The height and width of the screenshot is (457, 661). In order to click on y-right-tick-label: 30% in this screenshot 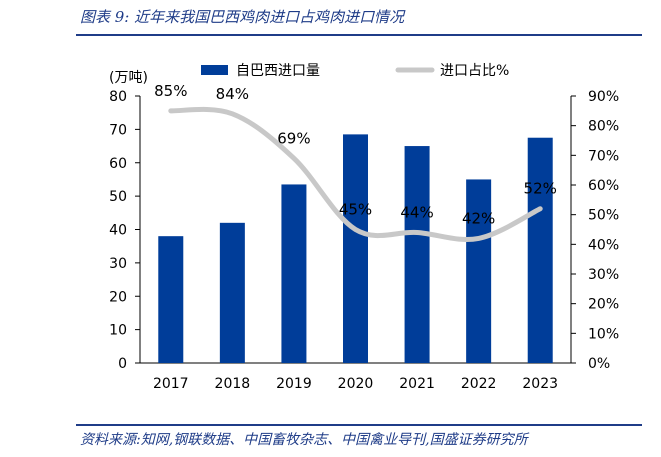, I will do `click(603, 275)`.